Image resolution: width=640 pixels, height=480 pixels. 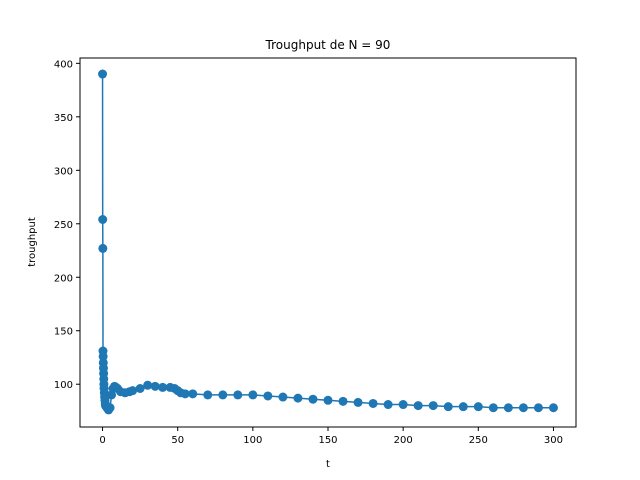 What do you see at coordinates (32, 242) in the screenshot?
I see `y-axis-label: troughput` at bounding box center [32, 242].